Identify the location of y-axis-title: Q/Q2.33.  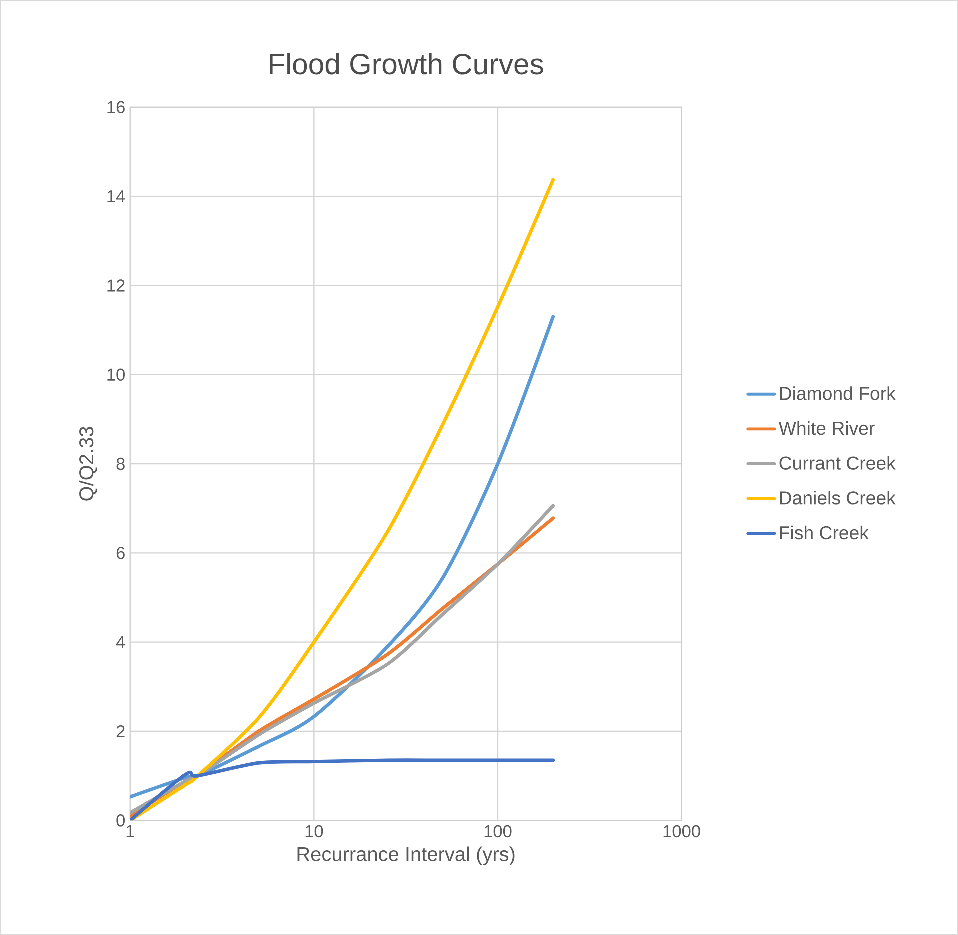
(88, 464).